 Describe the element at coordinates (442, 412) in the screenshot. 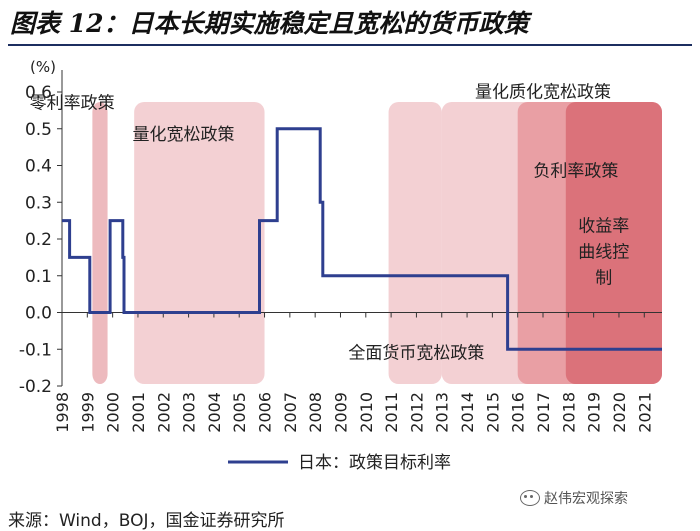

I see `x-tick-label-15: 2013` at that location.